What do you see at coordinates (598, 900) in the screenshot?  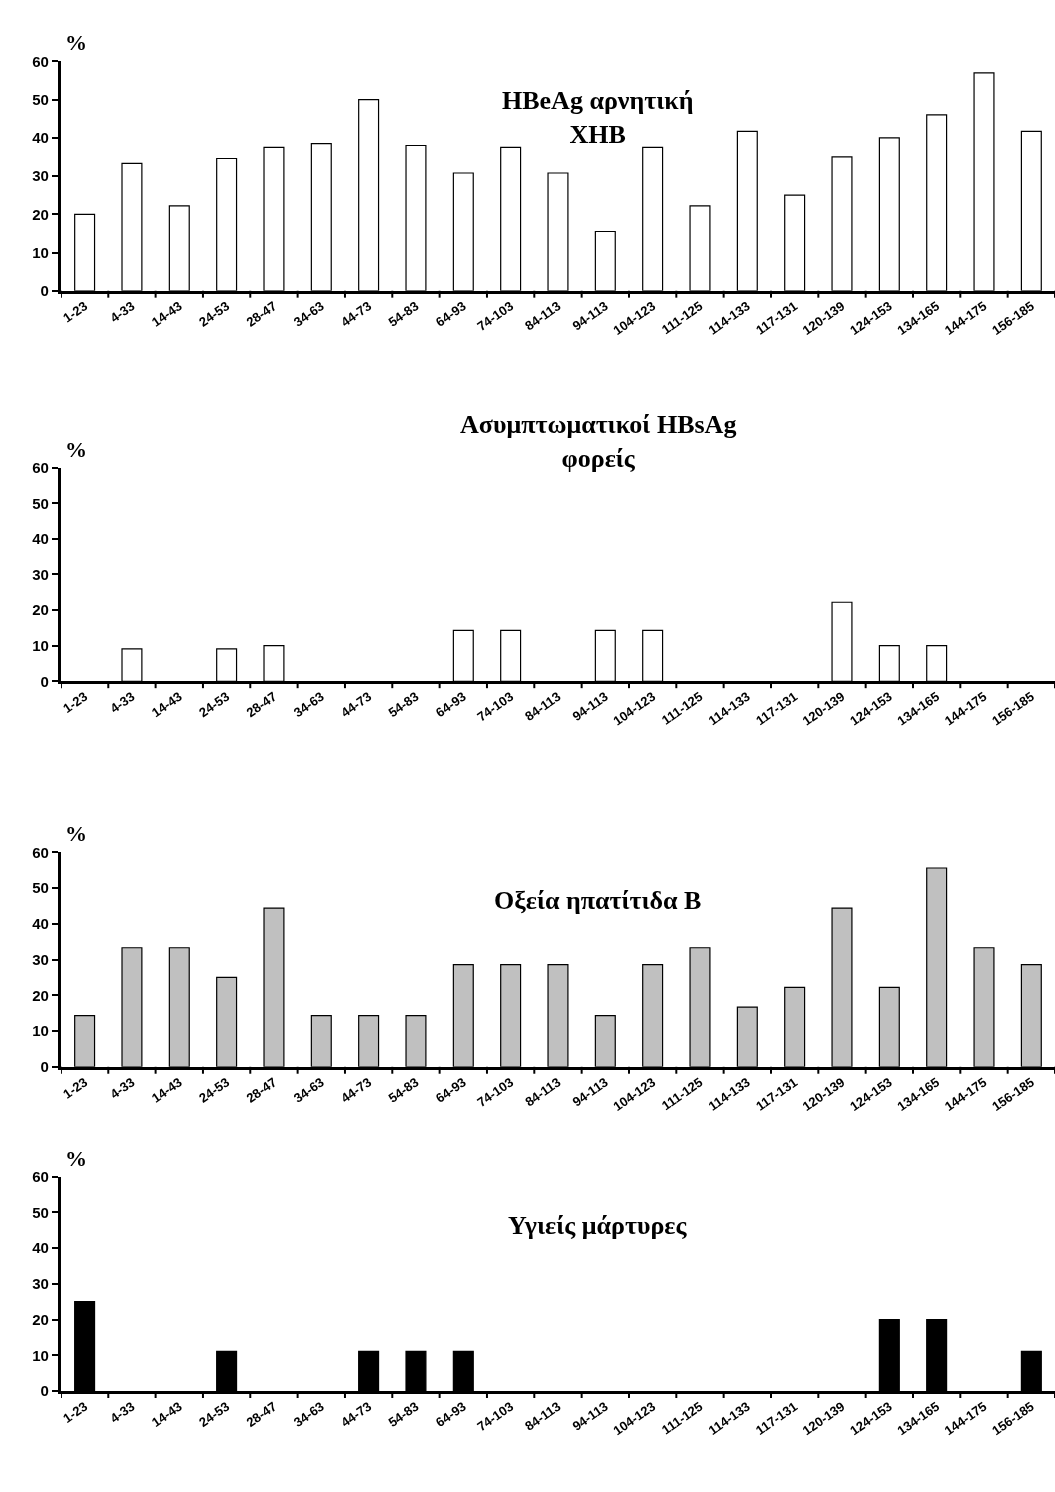 I see `text: Οξεία ηπατίτιδα Β` at bounding box center [598, 900].